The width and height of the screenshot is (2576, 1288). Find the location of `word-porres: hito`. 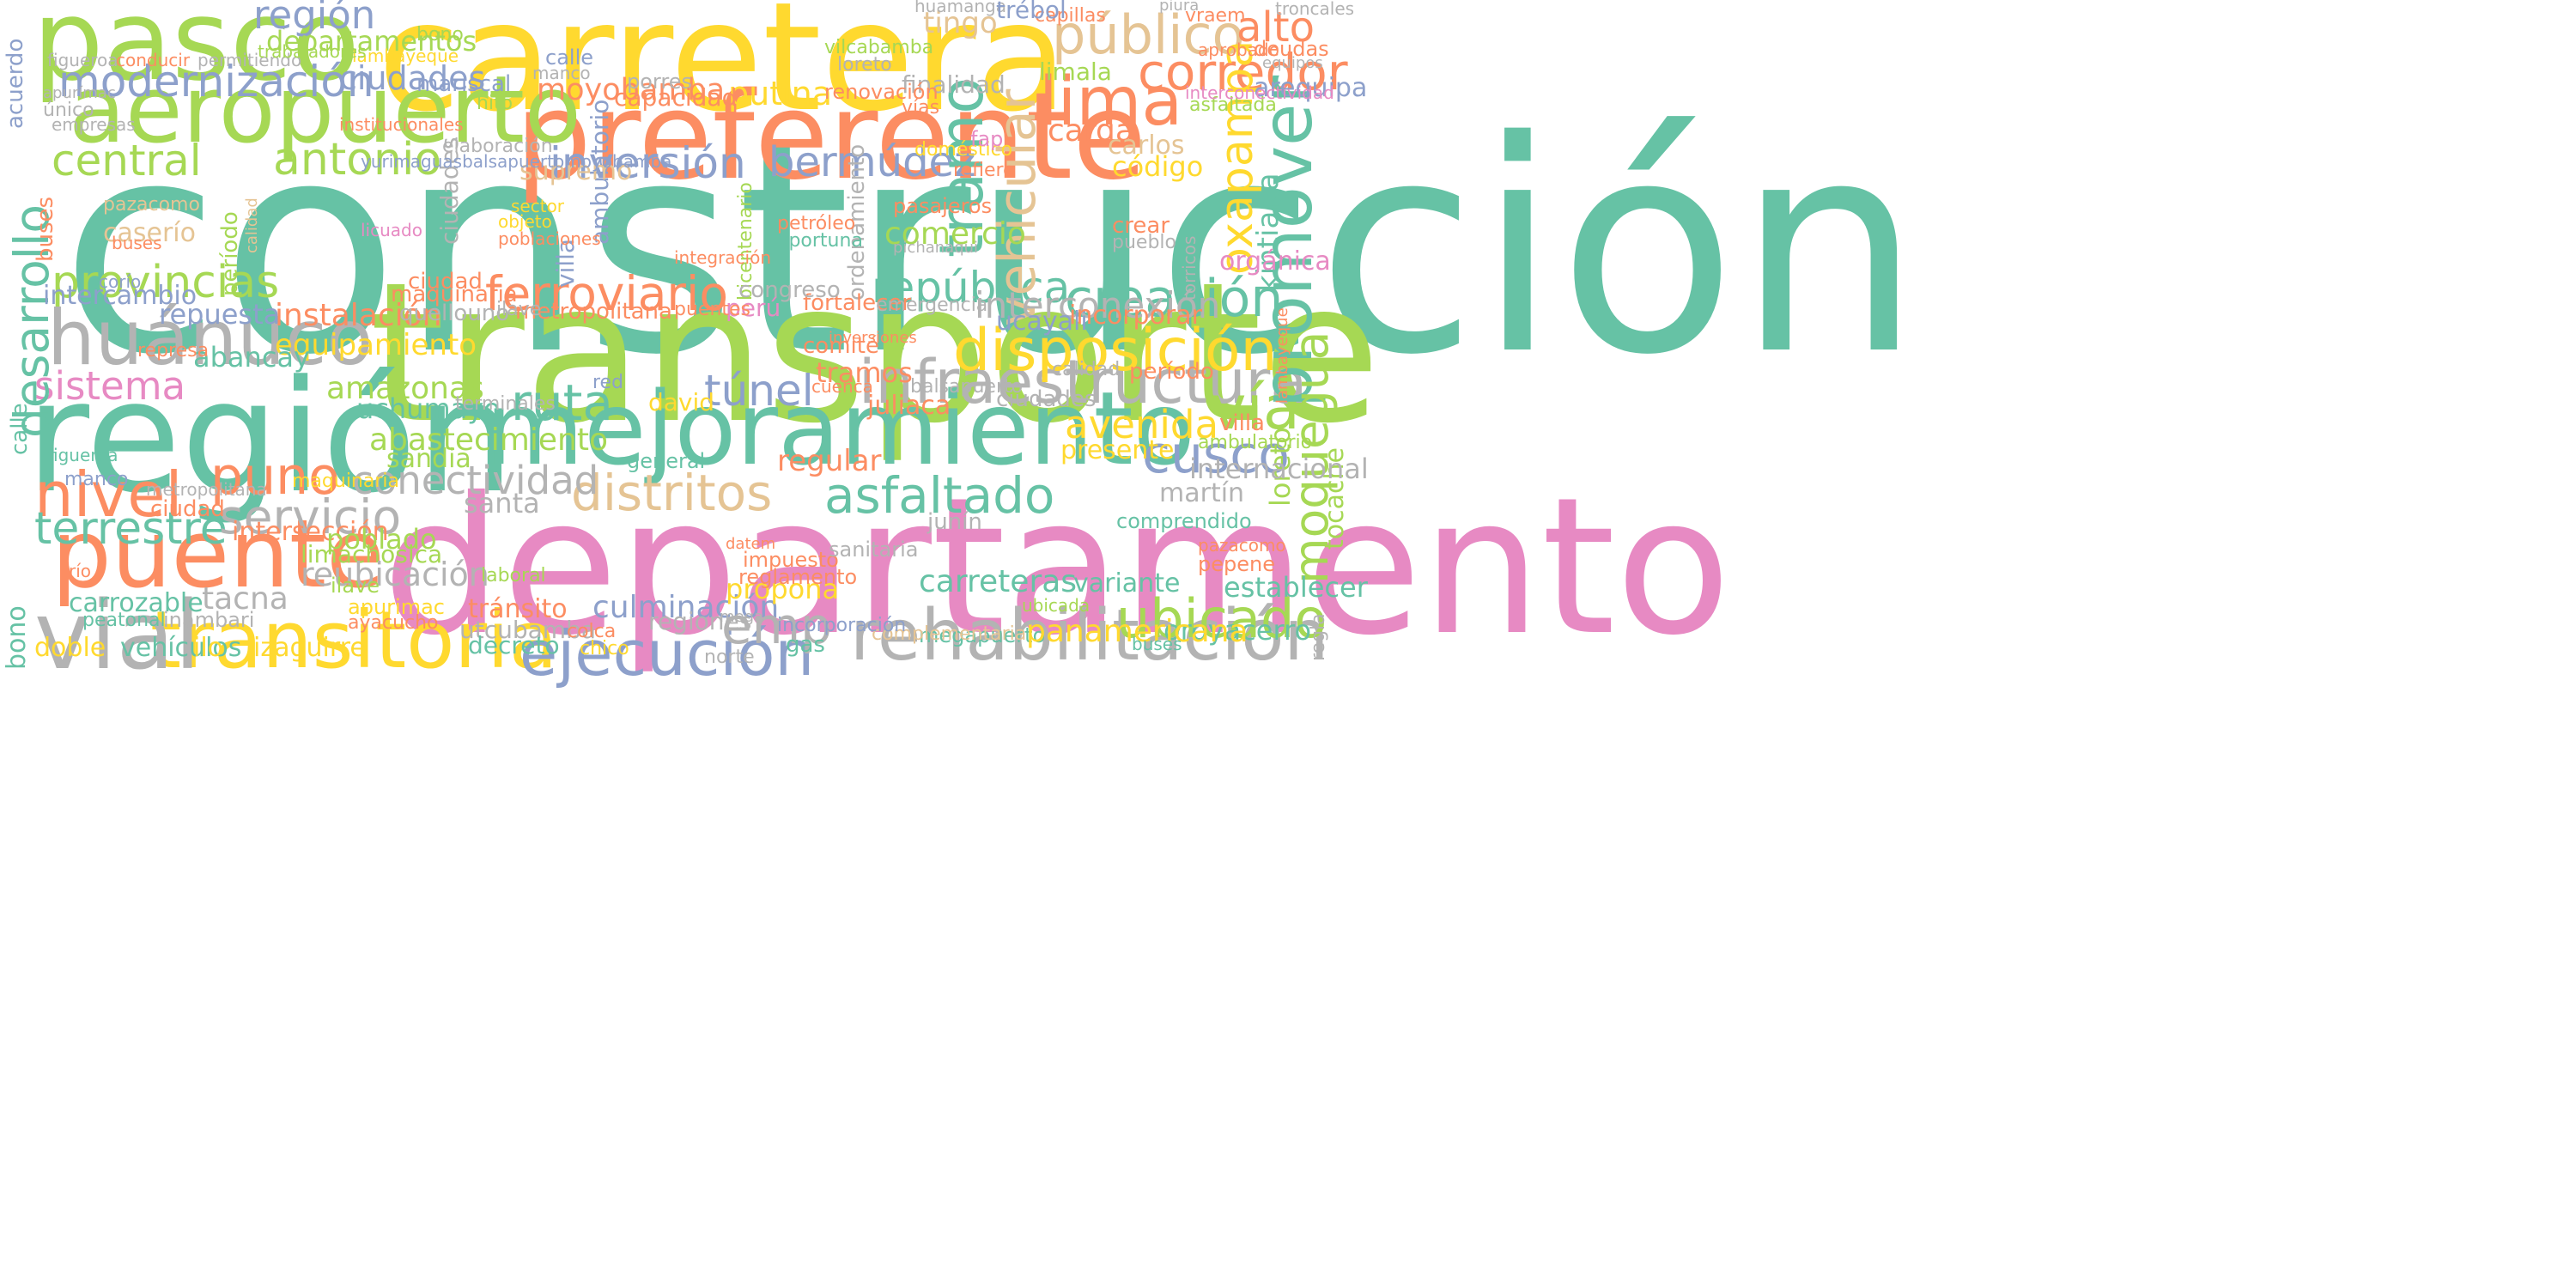

word-porres: hito is located at coordinates (495, 104).